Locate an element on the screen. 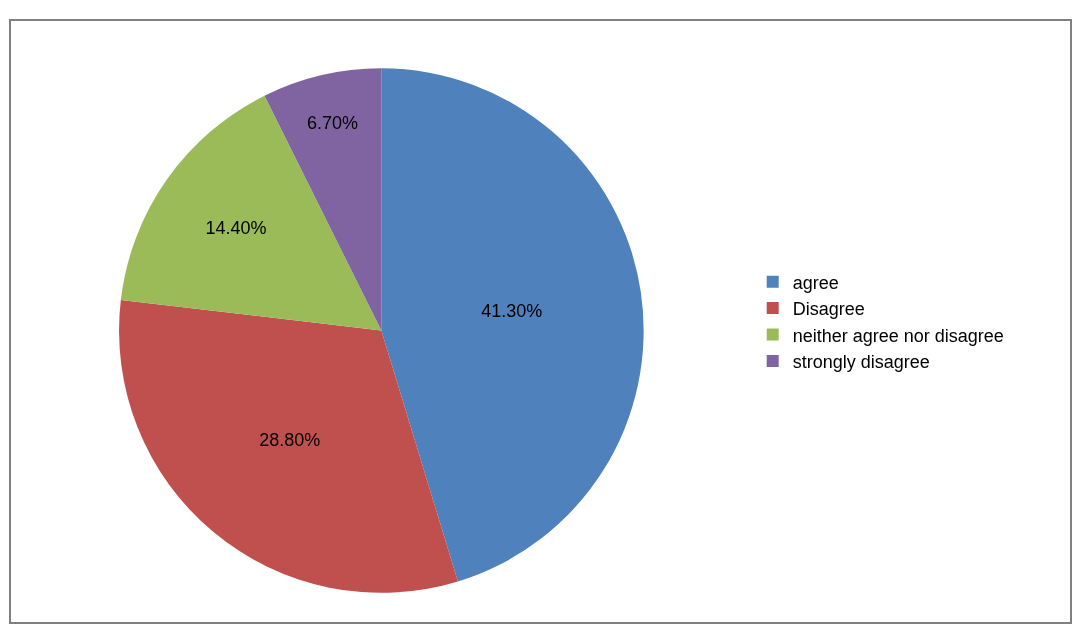 The height and width of the screenshot is (633, 1081). data-label: 28.80% is located at coordinates (290, 440).